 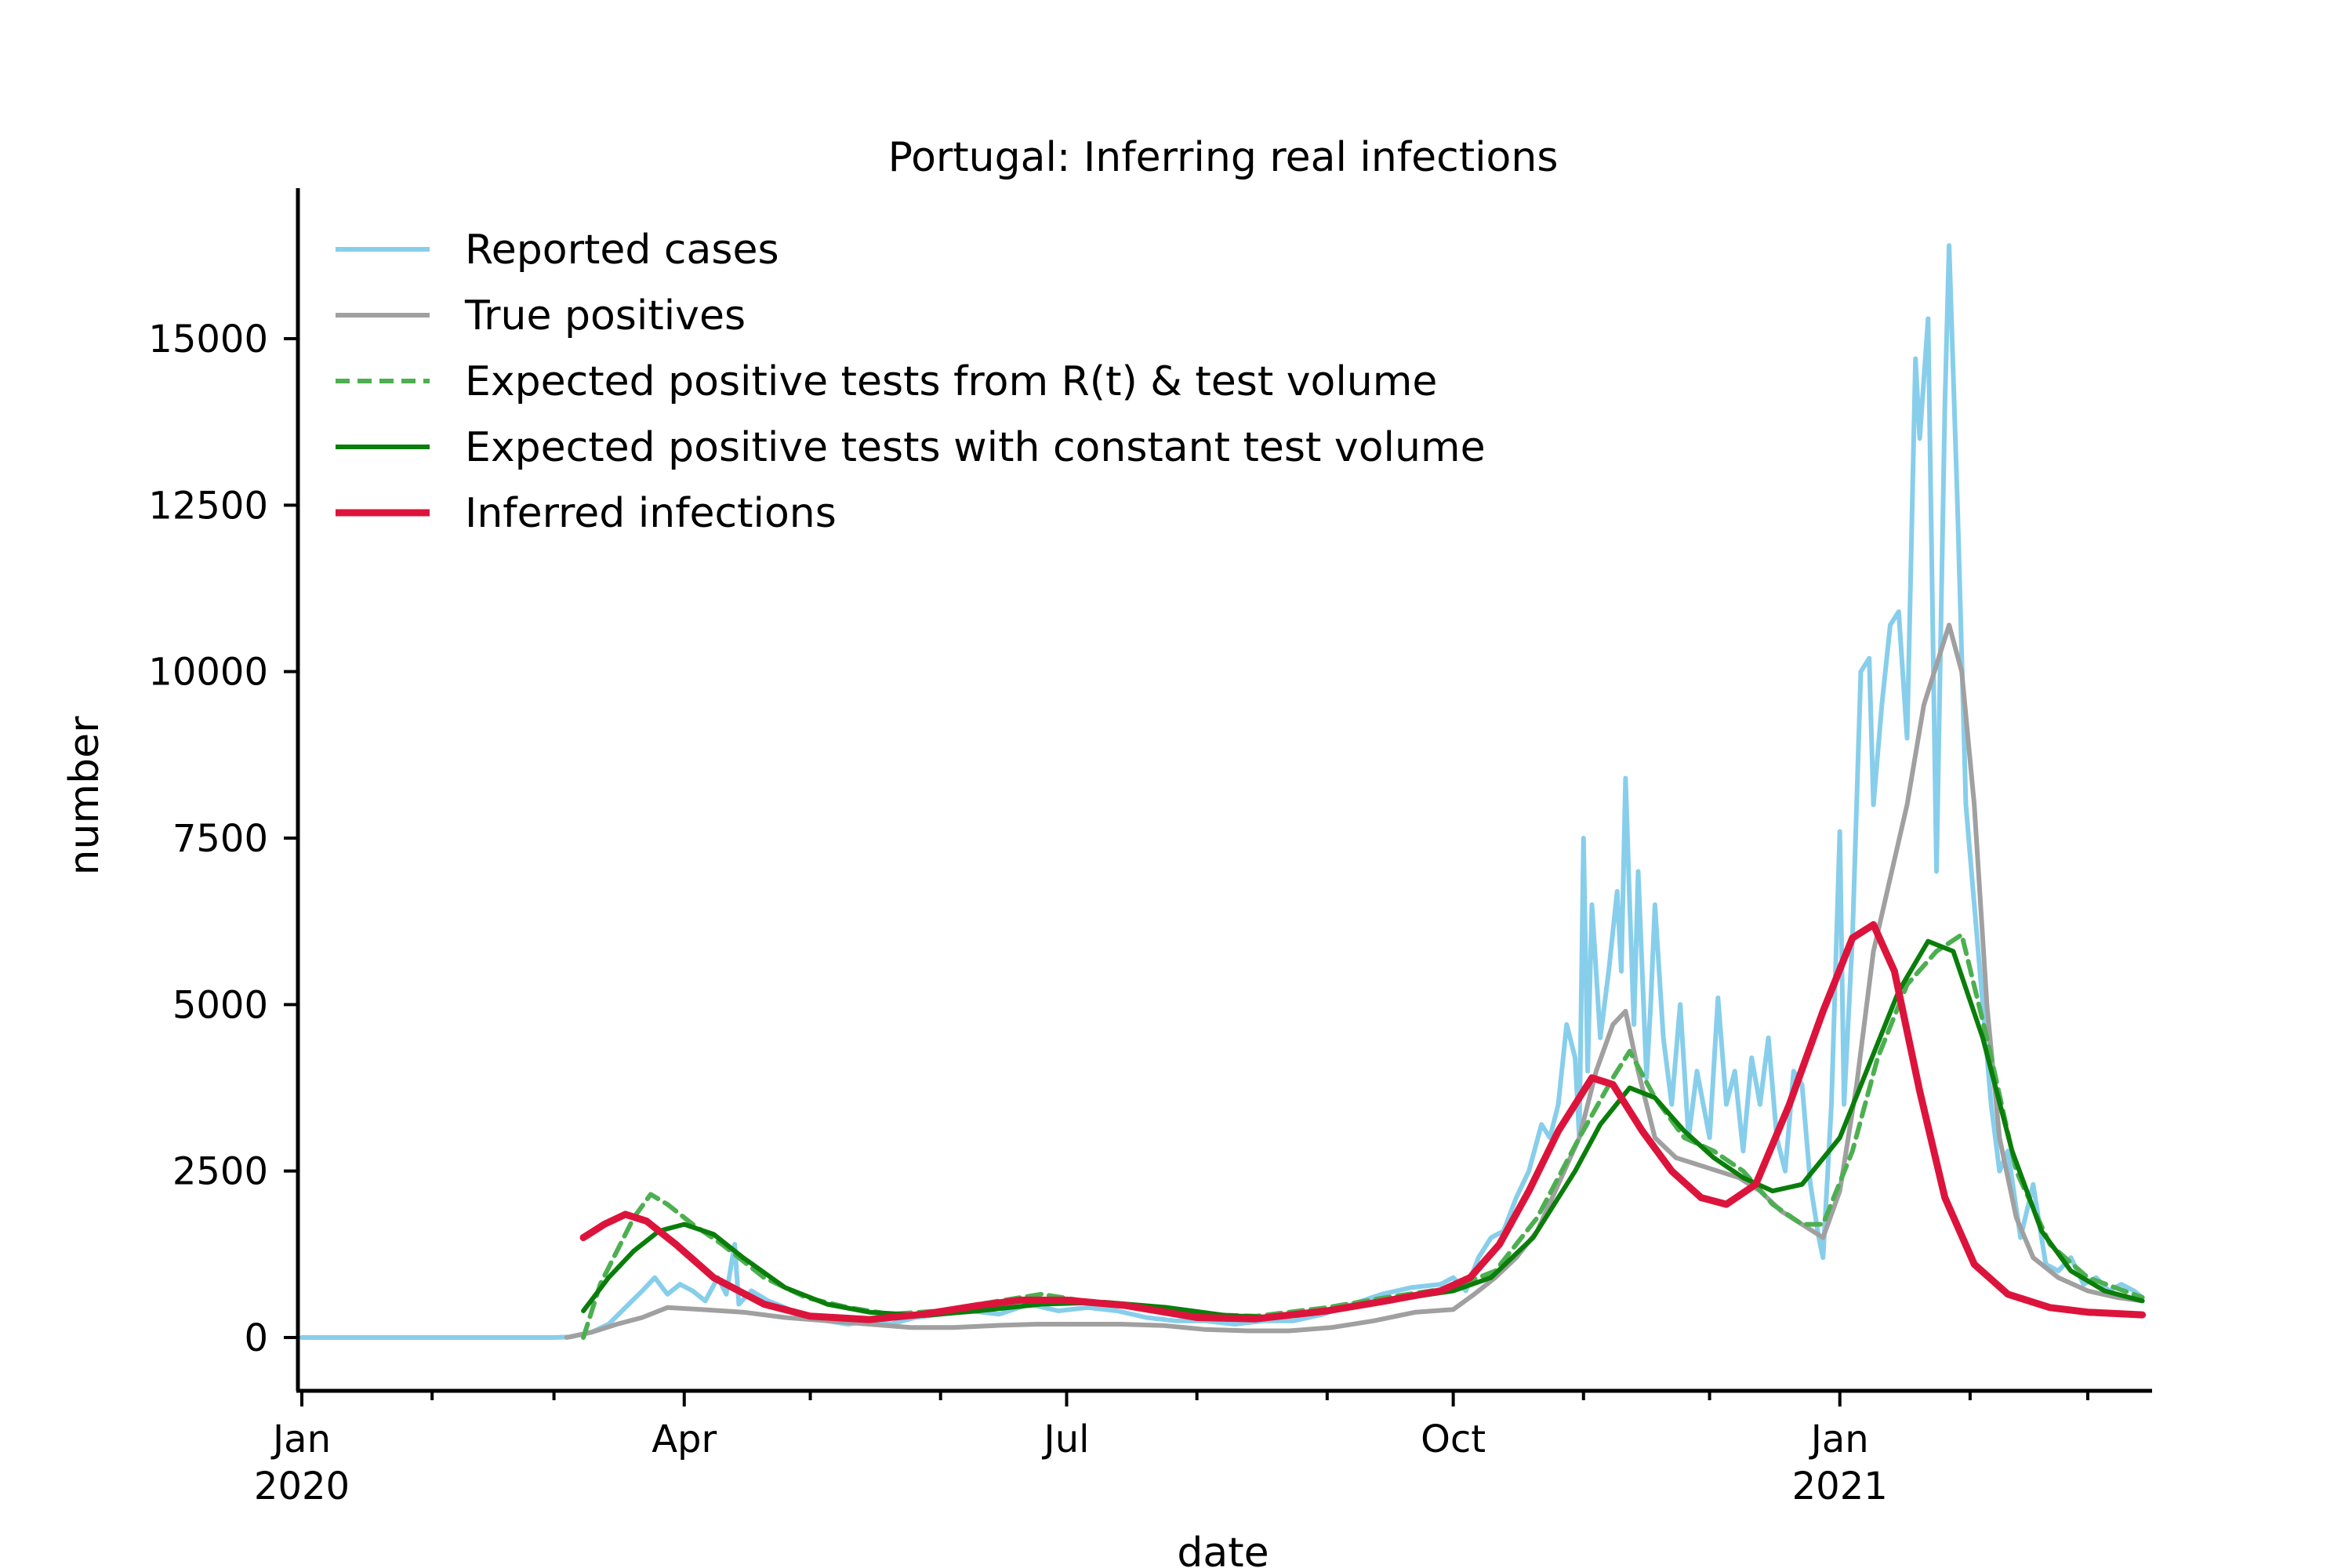 What do you see at coordinates (1066, 1439) in the screenshot?
I see `x-tick-label-2: Jul` at bounding box center [1066, 1439].